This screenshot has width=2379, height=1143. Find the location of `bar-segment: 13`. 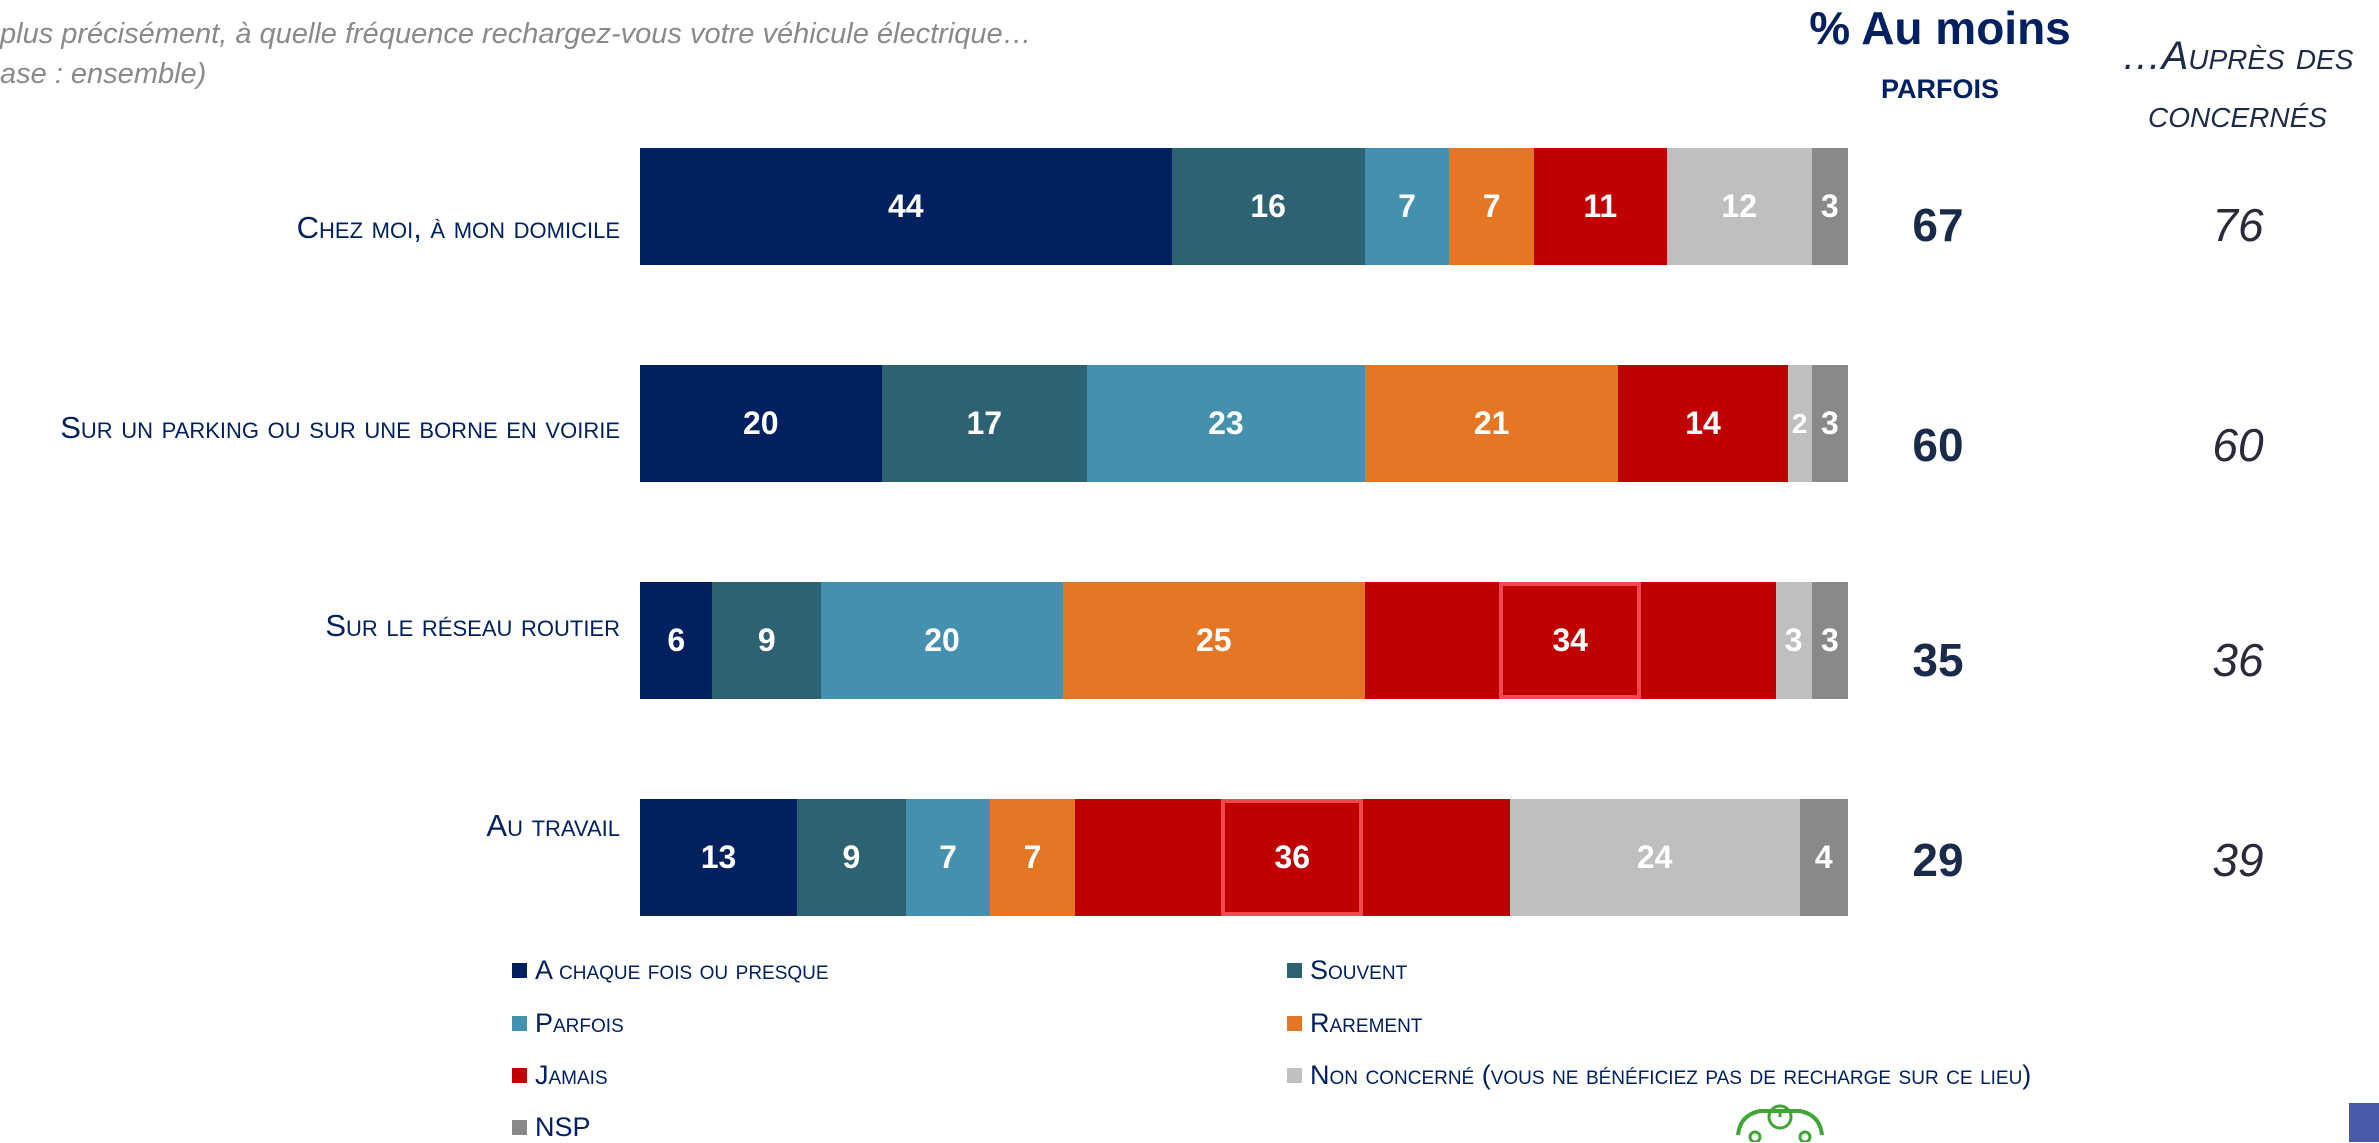

bar-segment: 13 is located at coordinates (719, 857).